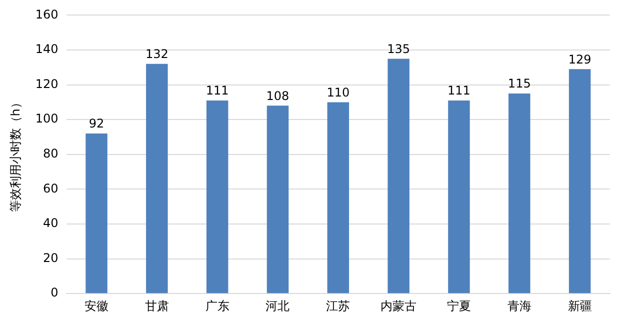  I want to click on data-label: 129, so click(580, 59).